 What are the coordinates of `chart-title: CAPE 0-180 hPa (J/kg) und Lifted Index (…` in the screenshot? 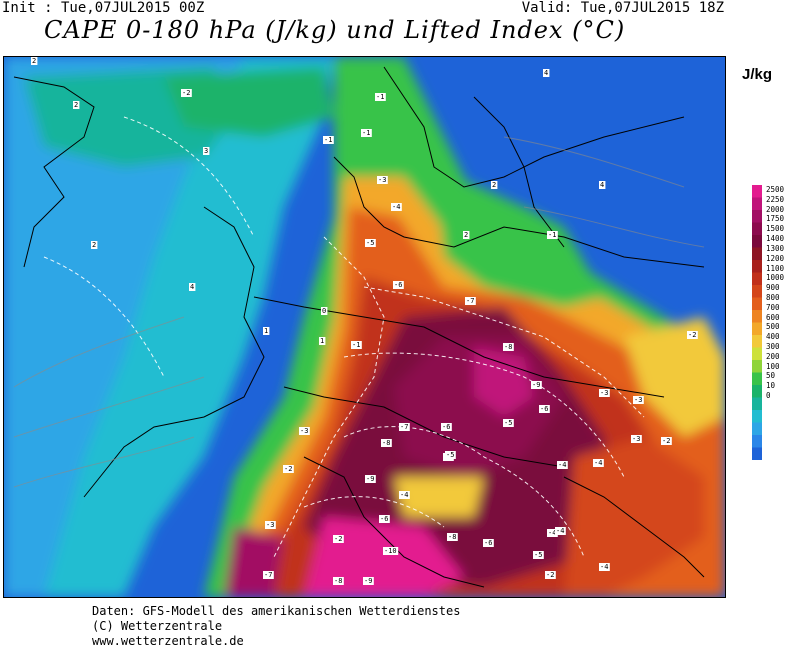 It's located at (335, 30).